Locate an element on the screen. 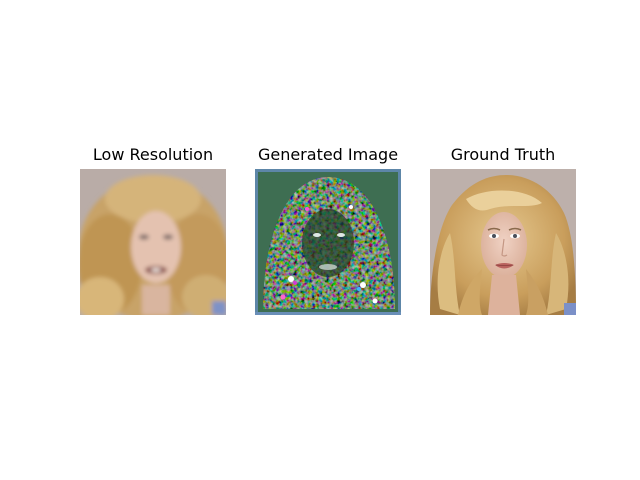 The image size is (640, 480). ground-truth-face-image is located at coordinates (503, 242).